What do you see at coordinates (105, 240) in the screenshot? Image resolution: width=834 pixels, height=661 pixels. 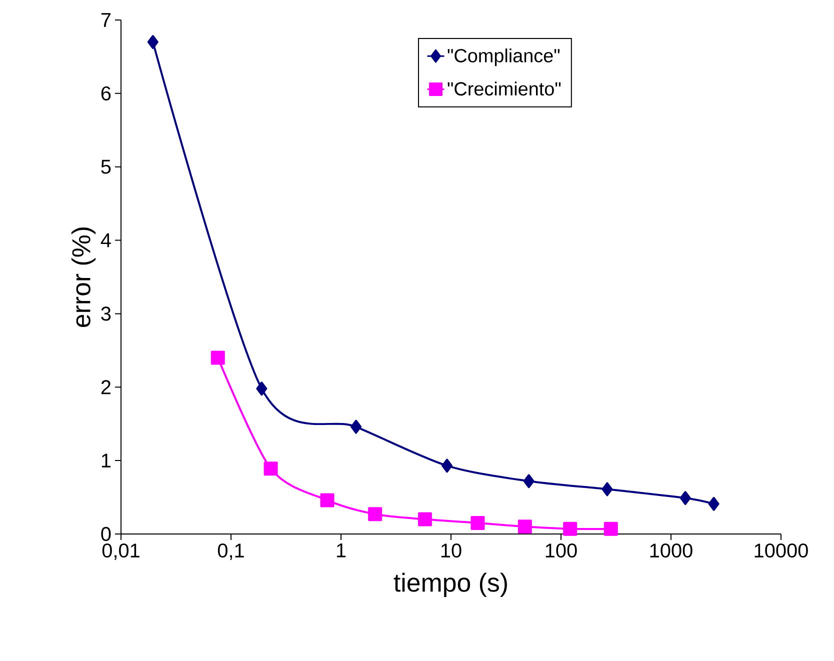 I see `y-tick-label: 4` at bounding box center [105, 240].